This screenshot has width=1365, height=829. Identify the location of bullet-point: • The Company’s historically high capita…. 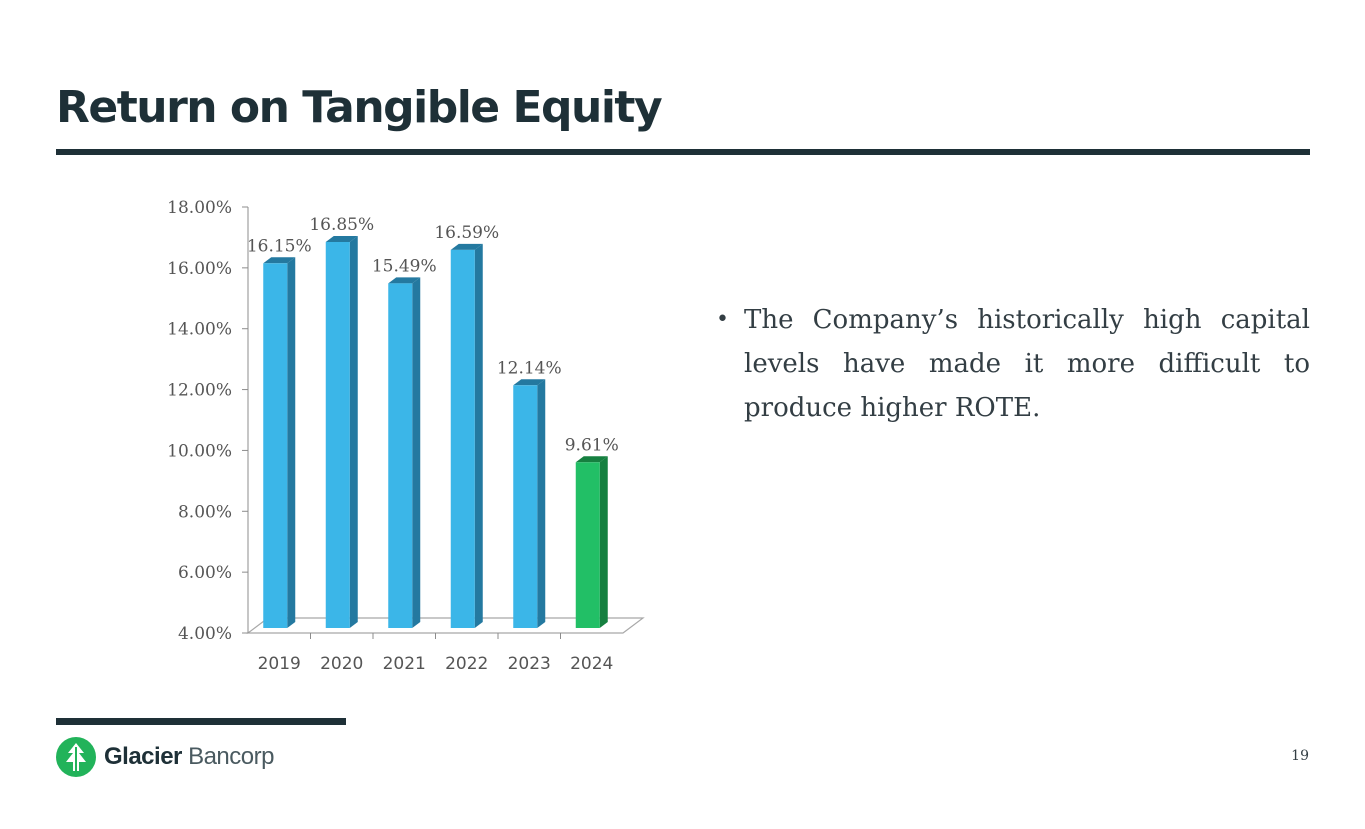
(1013, 364).